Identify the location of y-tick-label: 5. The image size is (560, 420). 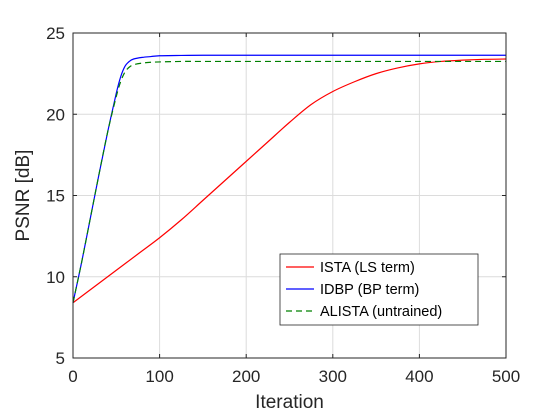
(60, 358).